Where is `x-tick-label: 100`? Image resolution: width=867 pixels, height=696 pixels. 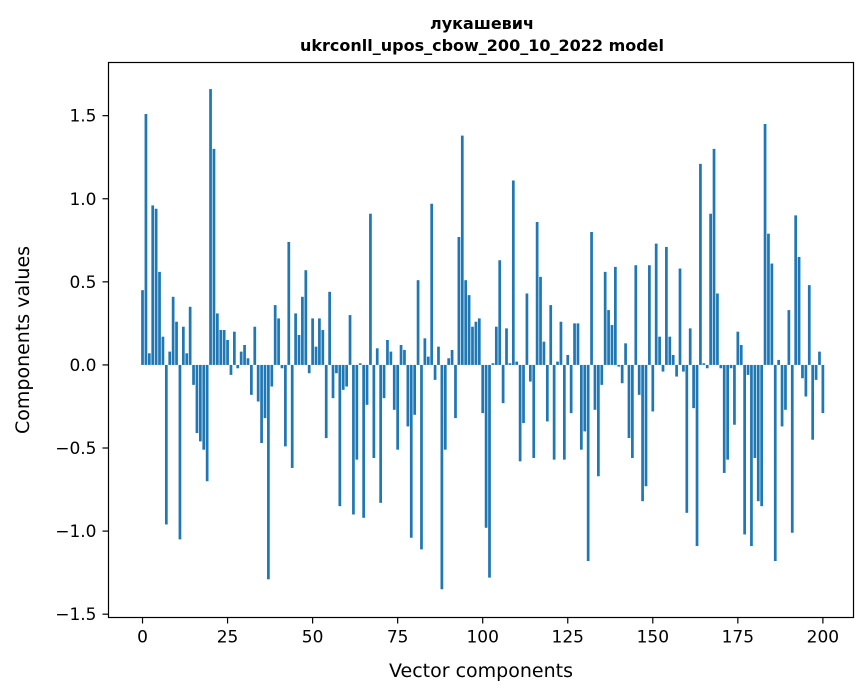
x-tick-label: 100 is located at coordinates (482, 638).